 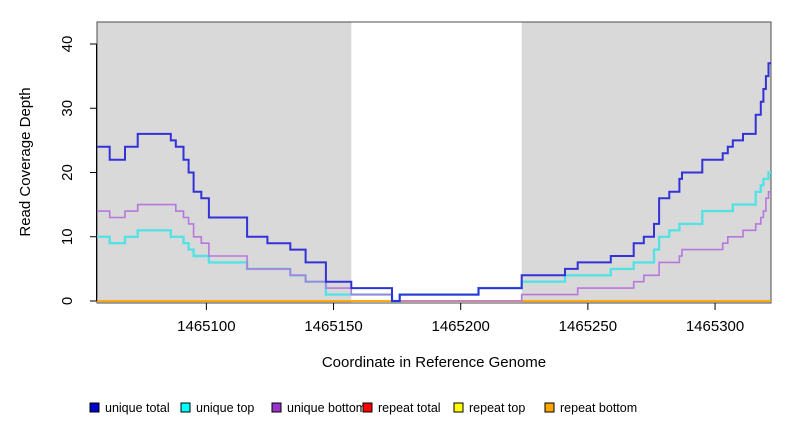 What do you see at coordinates (67, 44) in the screenshot?
I see `y-tick-label: 40` at bounding box center [67, 44].